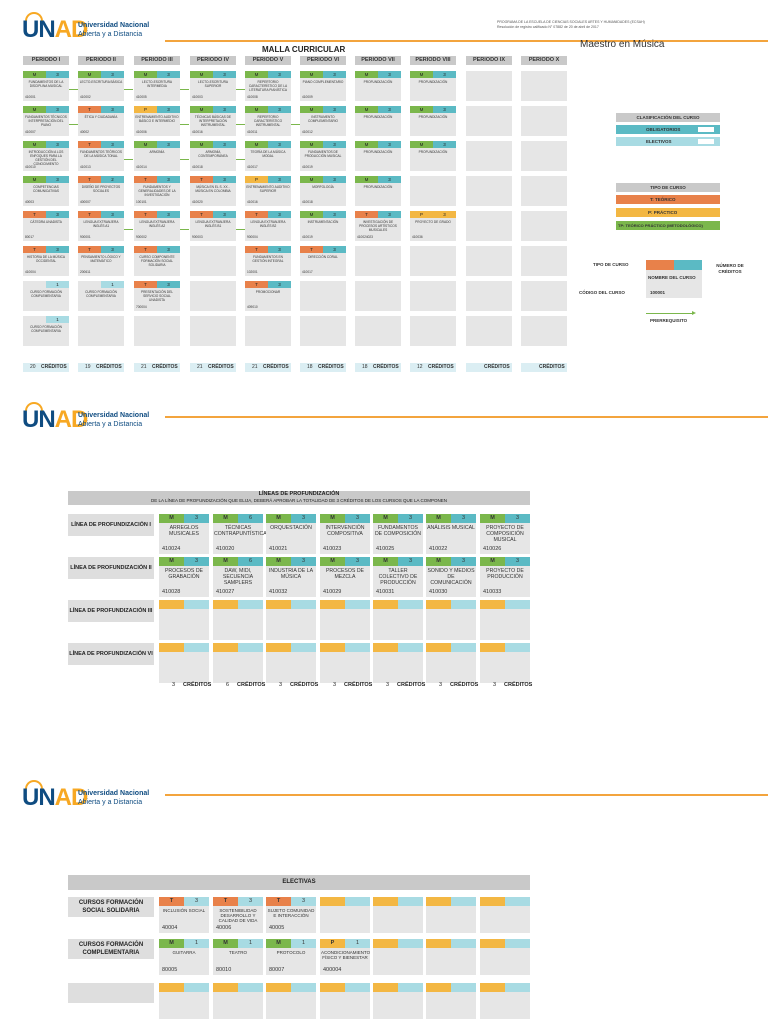 The height and width of the screenshot is (1024, 768). I want to click on course-cell: M 3 ARMONÍA CONTEMPORÁNEA 410018, so click(213, 156).